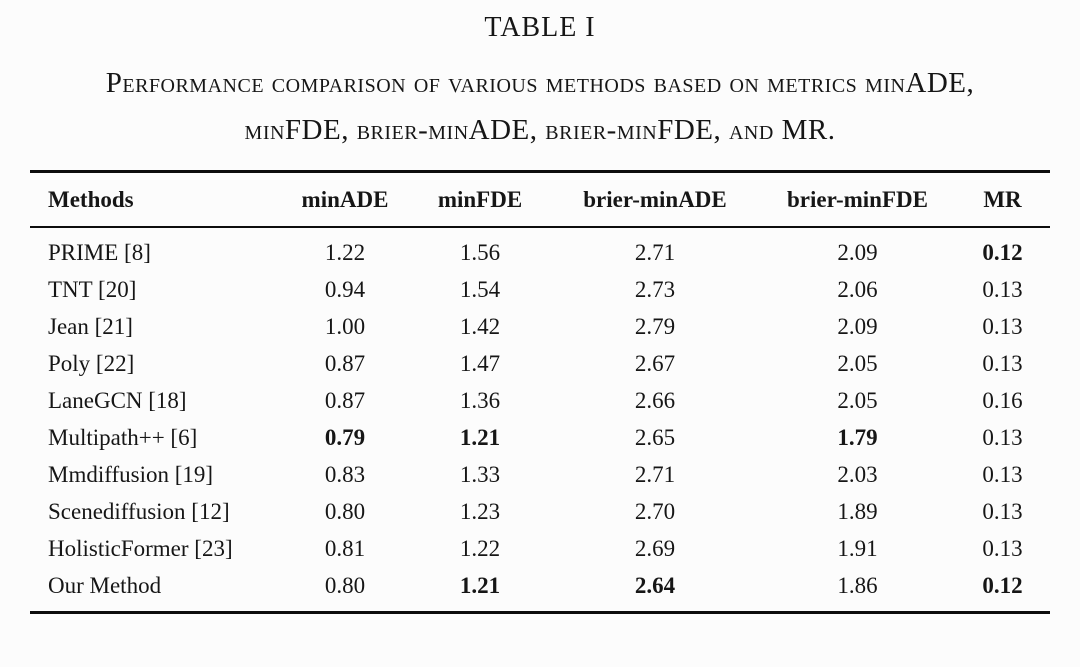 The width and height of the screenshot is (1080, 667). What do you see at coordinates (857, 474) in the screenshot?
I see `metric-value-cell: 2.03` at bounding box center [857, 474].